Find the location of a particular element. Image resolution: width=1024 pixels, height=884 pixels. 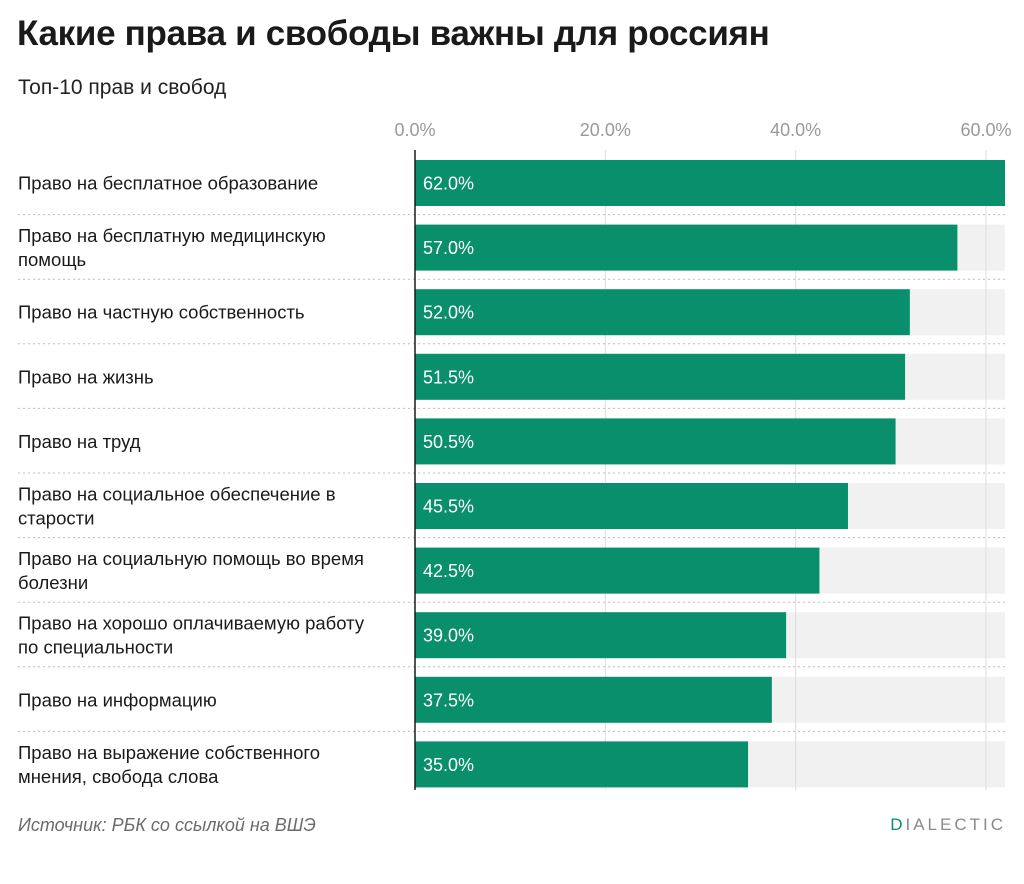

category-label: Право на бесплатную медицинскую is located at coordinates (172, 235).